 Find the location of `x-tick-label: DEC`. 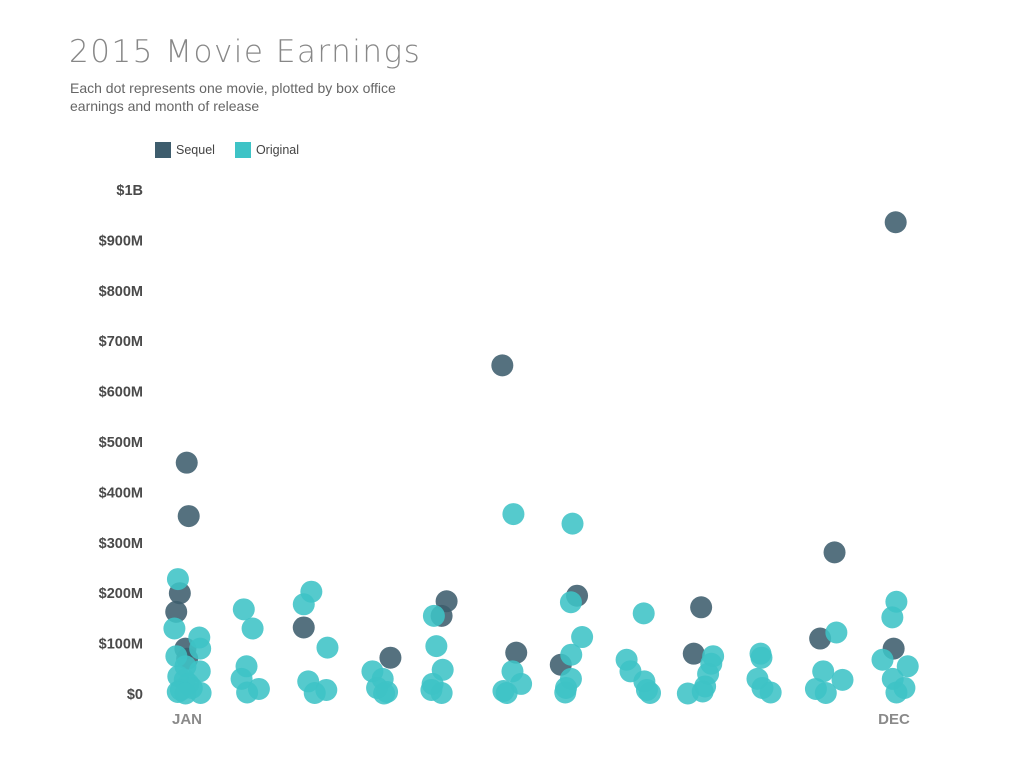

x-tick-label: DEC is located at coordinates (894, 719).